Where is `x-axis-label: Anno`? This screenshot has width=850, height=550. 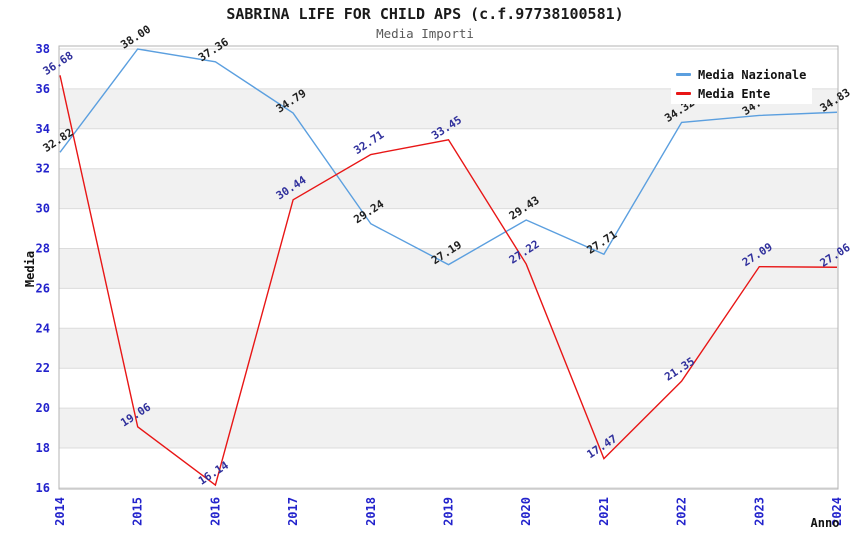
x-axis-label: Anno is located at coordinates (825, 523).